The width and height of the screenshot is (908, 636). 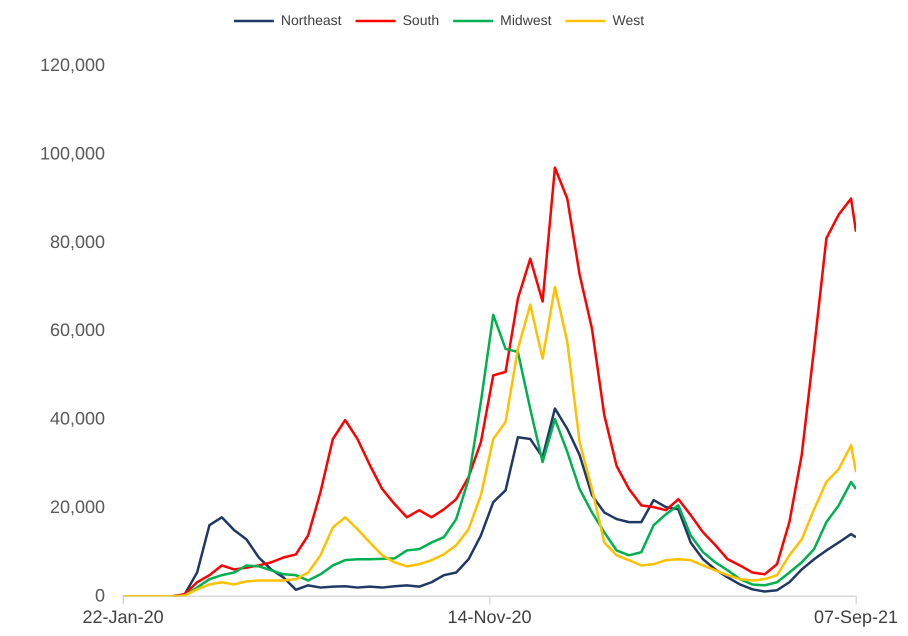 I want to click on y-tick-label: 0, so click(x=100, y=595).